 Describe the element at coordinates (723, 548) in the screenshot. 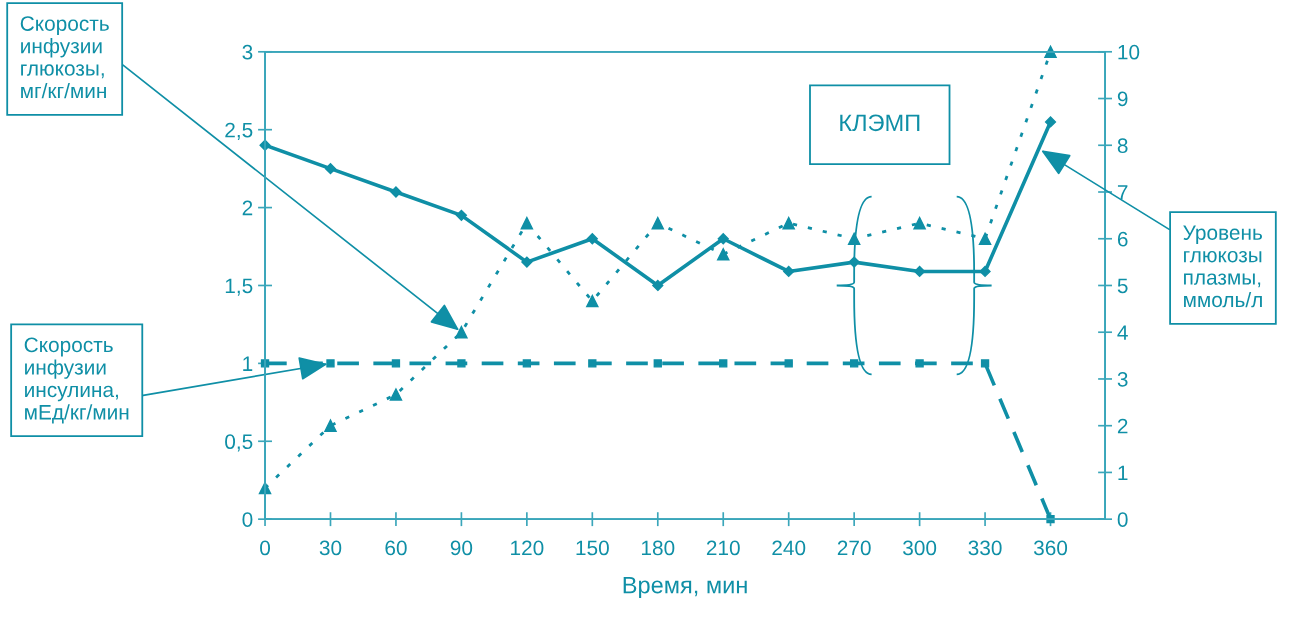

I see `x-tick-label: 210` at that location.